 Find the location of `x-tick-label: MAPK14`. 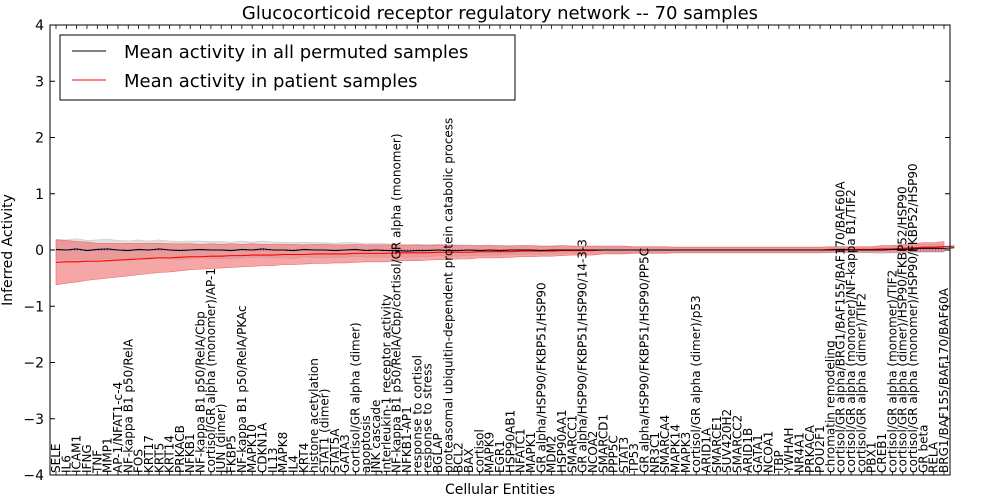

x-tick-label: MAPK14 is located at coordinates (676, 448).